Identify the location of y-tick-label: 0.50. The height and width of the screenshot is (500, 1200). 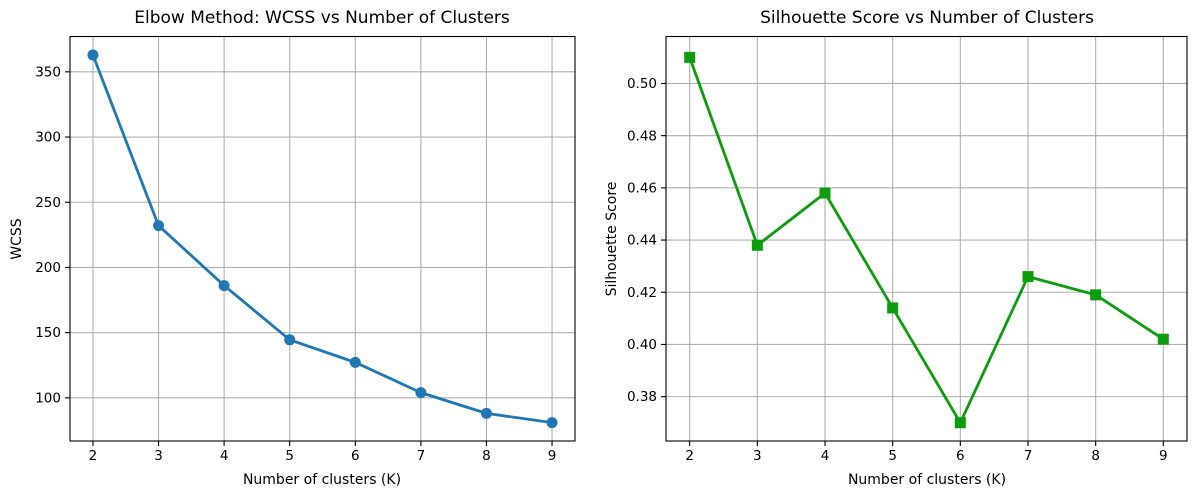
(642, 84).